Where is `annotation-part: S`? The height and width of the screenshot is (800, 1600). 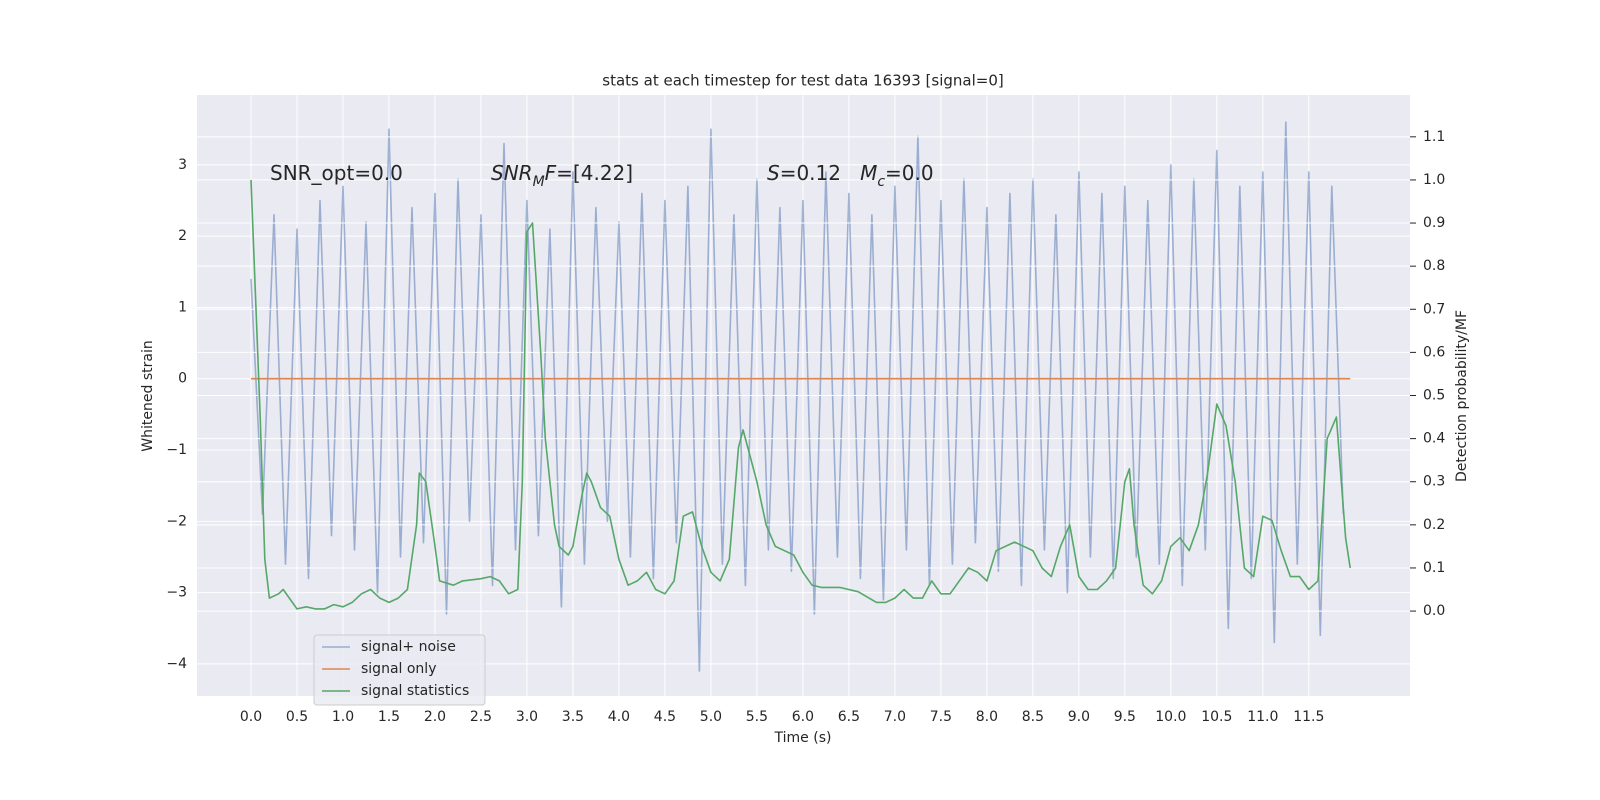
annotation-part: S is located at coordinates (773, 173).